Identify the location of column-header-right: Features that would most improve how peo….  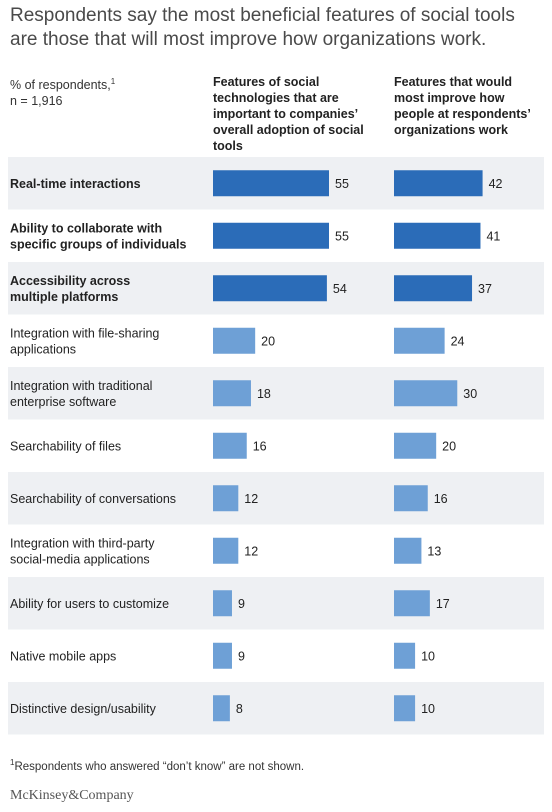
(462, 106).